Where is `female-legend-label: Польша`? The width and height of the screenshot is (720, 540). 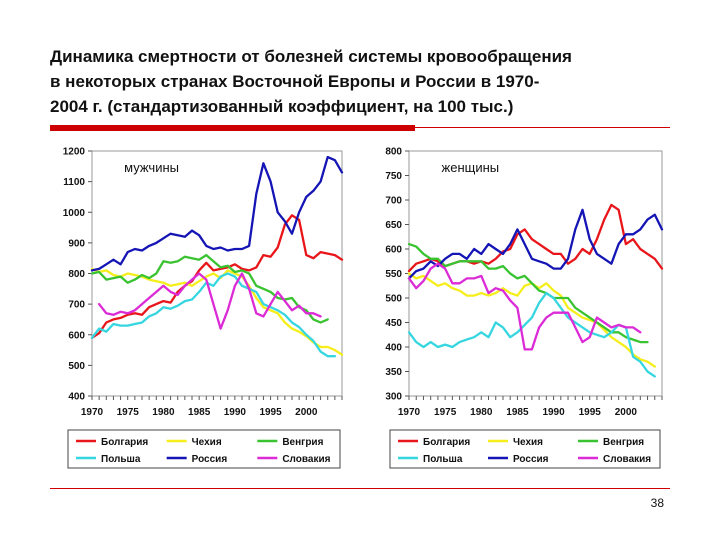 female-legend-label: Польша is located at coordinates (443, 459).